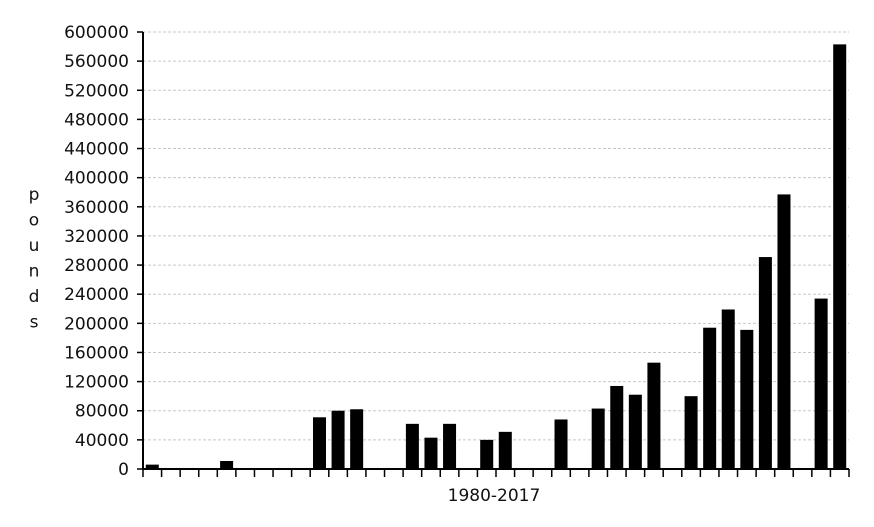 Image resolution: width=874 pixels, height=527 pixels. Describe the element at coordinates (96, 353) in the screenshot. I see `y-tick-label: 160000` at that location.